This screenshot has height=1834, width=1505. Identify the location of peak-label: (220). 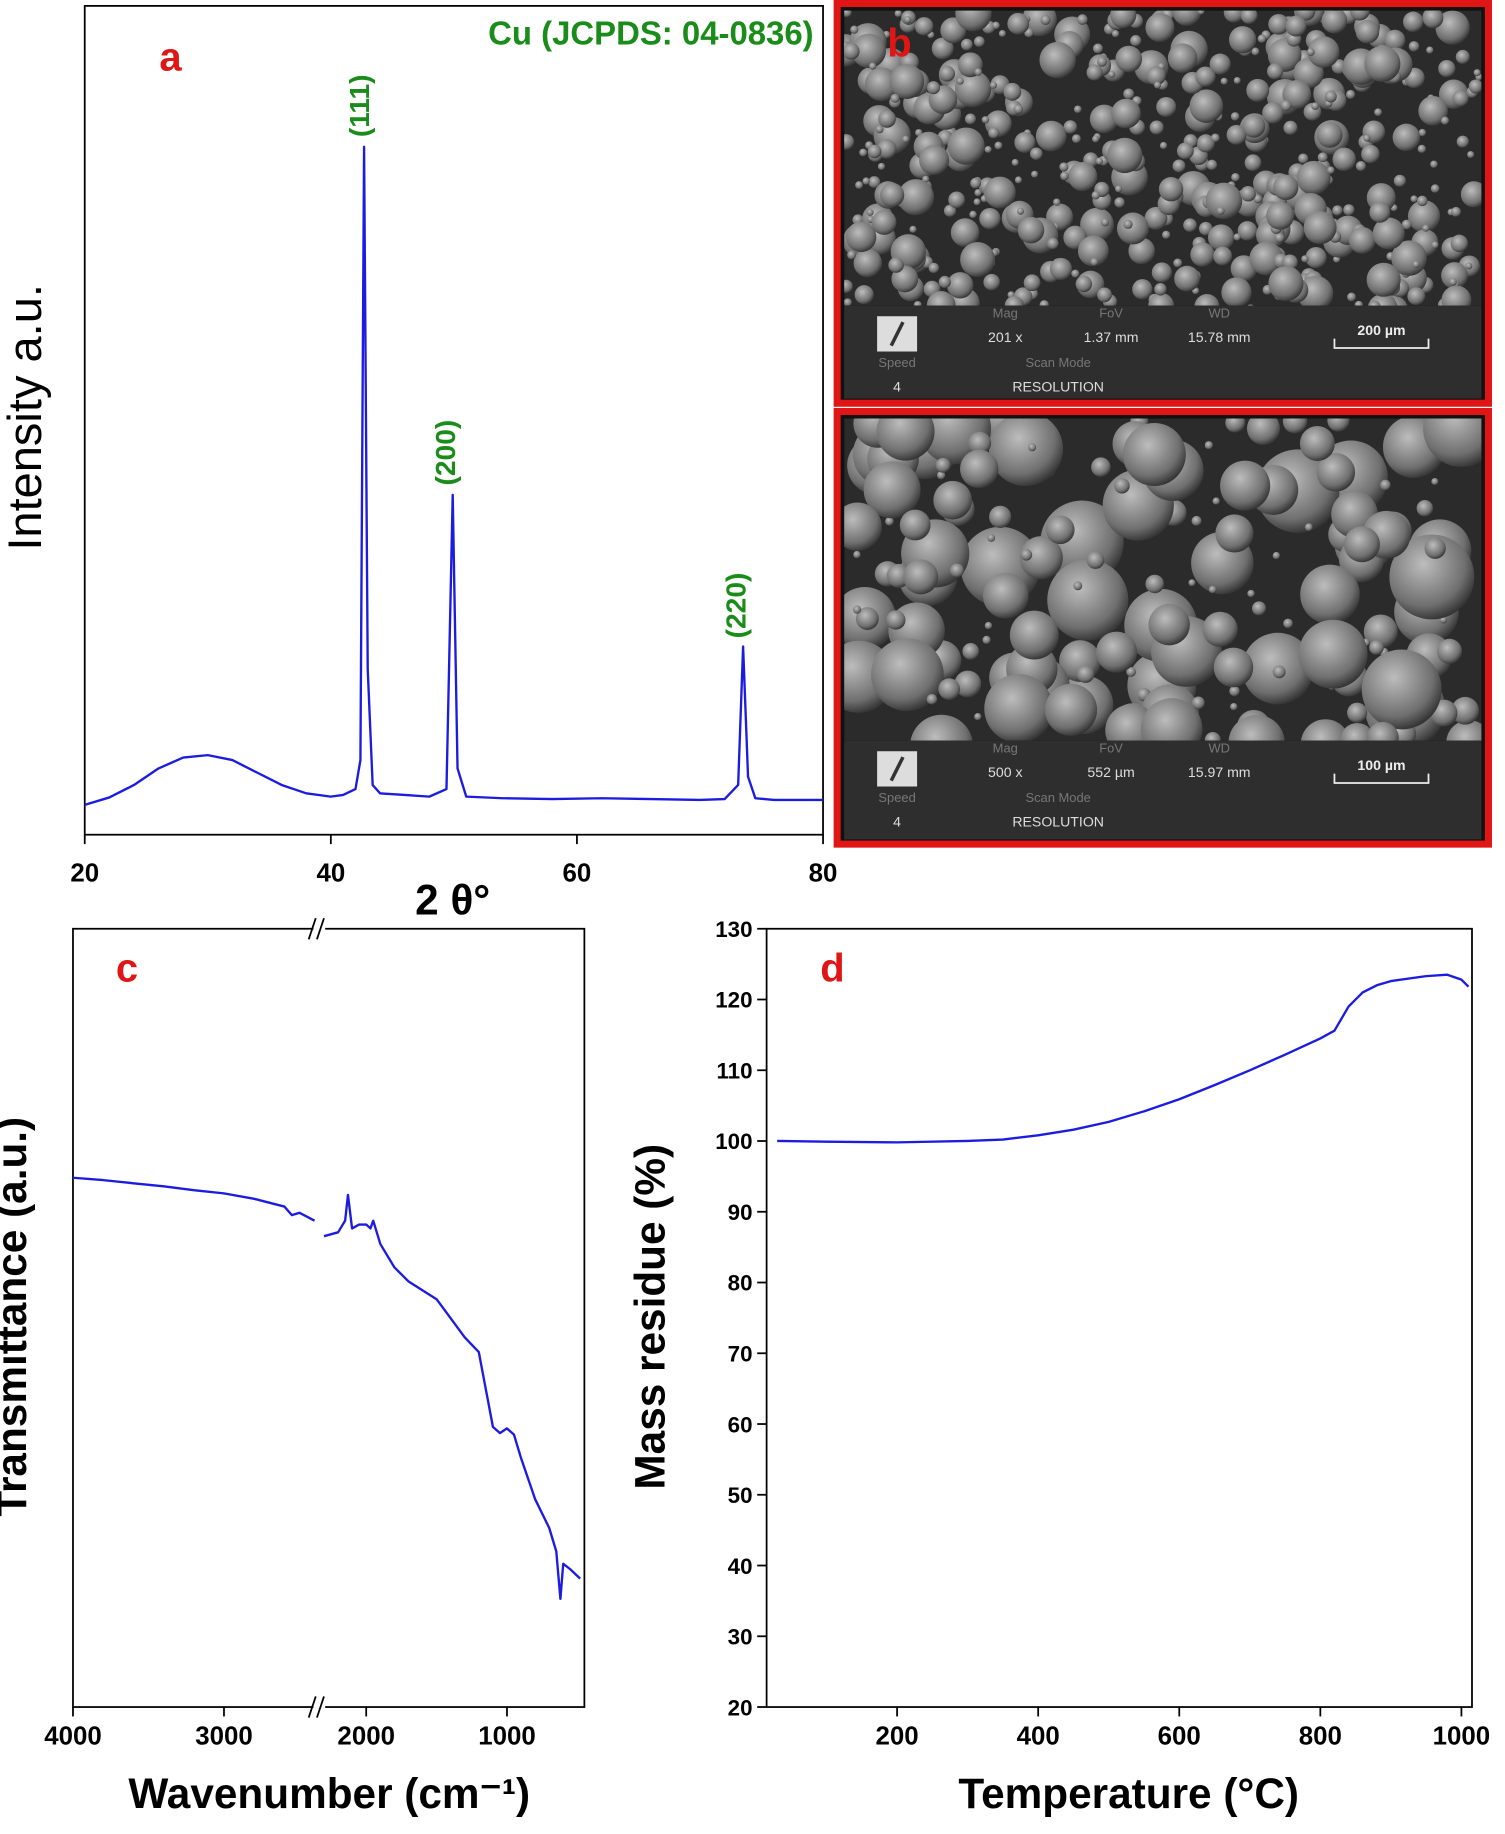
(735, 606).